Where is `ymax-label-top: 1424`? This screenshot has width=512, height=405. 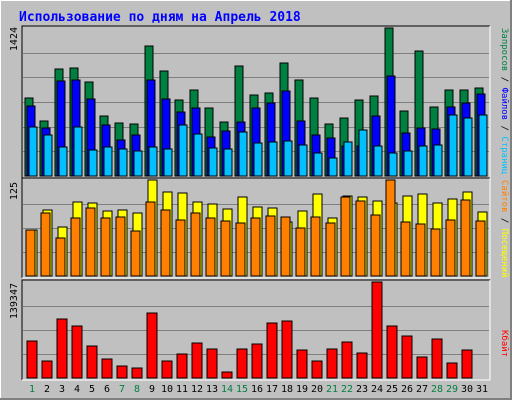
ymax-label-top: 1424 is located at coordinates (14, 39).